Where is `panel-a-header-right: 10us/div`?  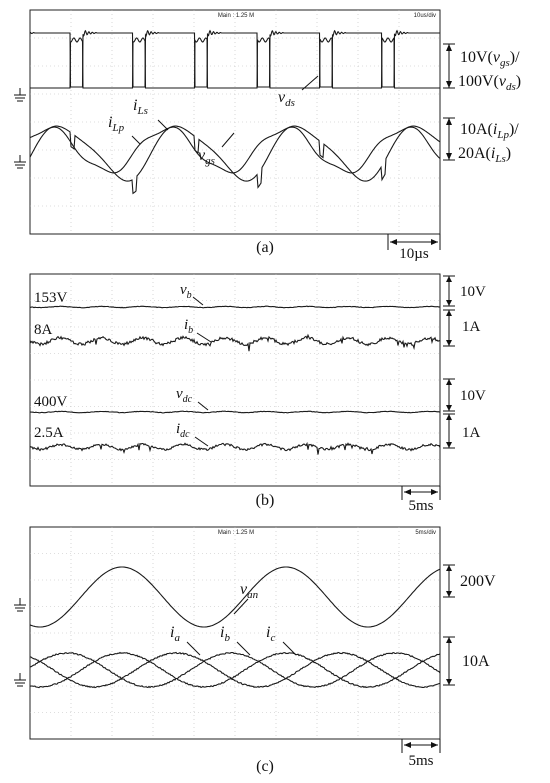
panel-a-header-right: 10us/div is located at coordinates (425, 16).